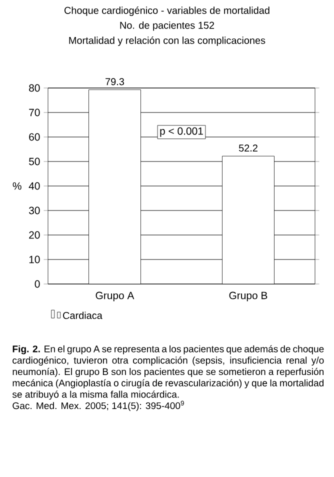 The image size is (334, 477). What do you see at coordinates (34, 112) in the screenshot?
I see `y-tick-label: 70` at bounding box center [34, 112].